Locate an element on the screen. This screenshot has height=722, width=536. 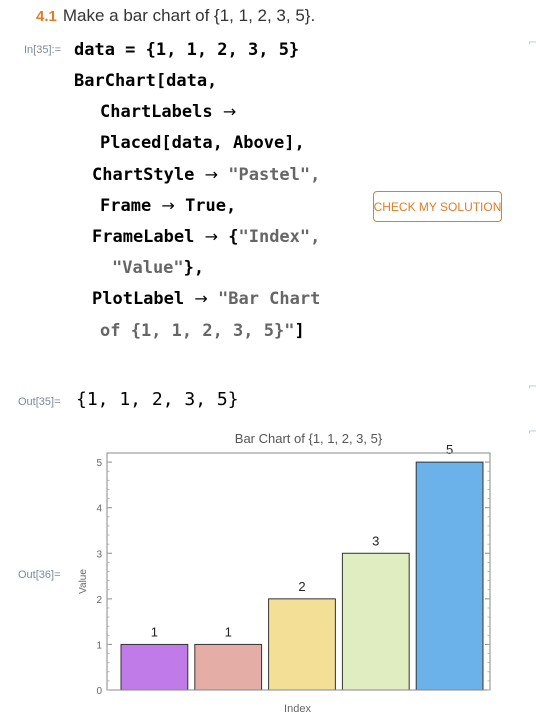
y-tick-label: 4 is located at coordinates (99, 509).